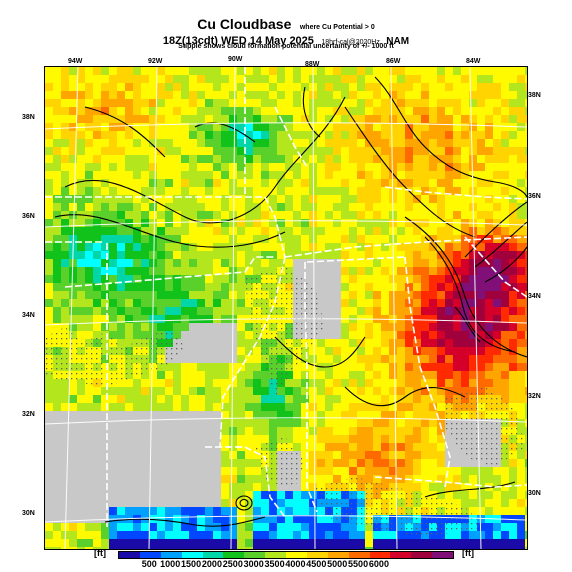 This screenshot has height=572, width=572. Describe the element at coordinates (398, 41) in the screenshot. I see `model-name: NAM` at that location.